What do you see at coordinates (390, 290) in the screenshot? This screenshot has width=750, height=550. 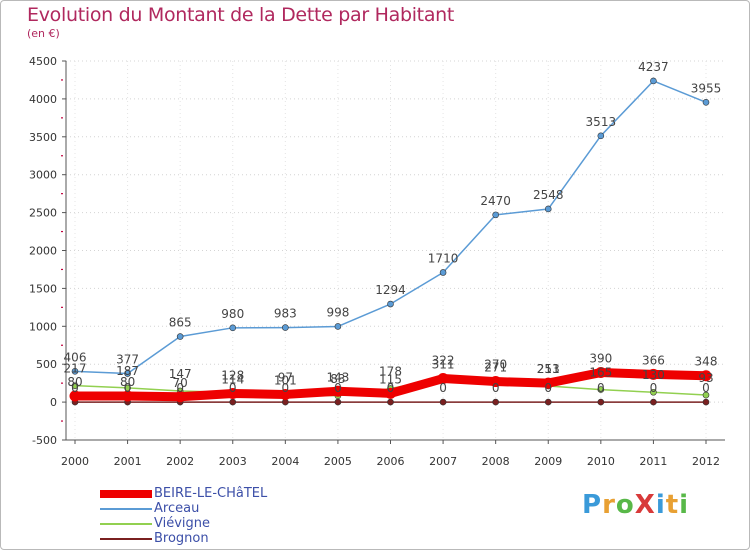 I see `data-label: 1294` at bounding box center [390, 290].